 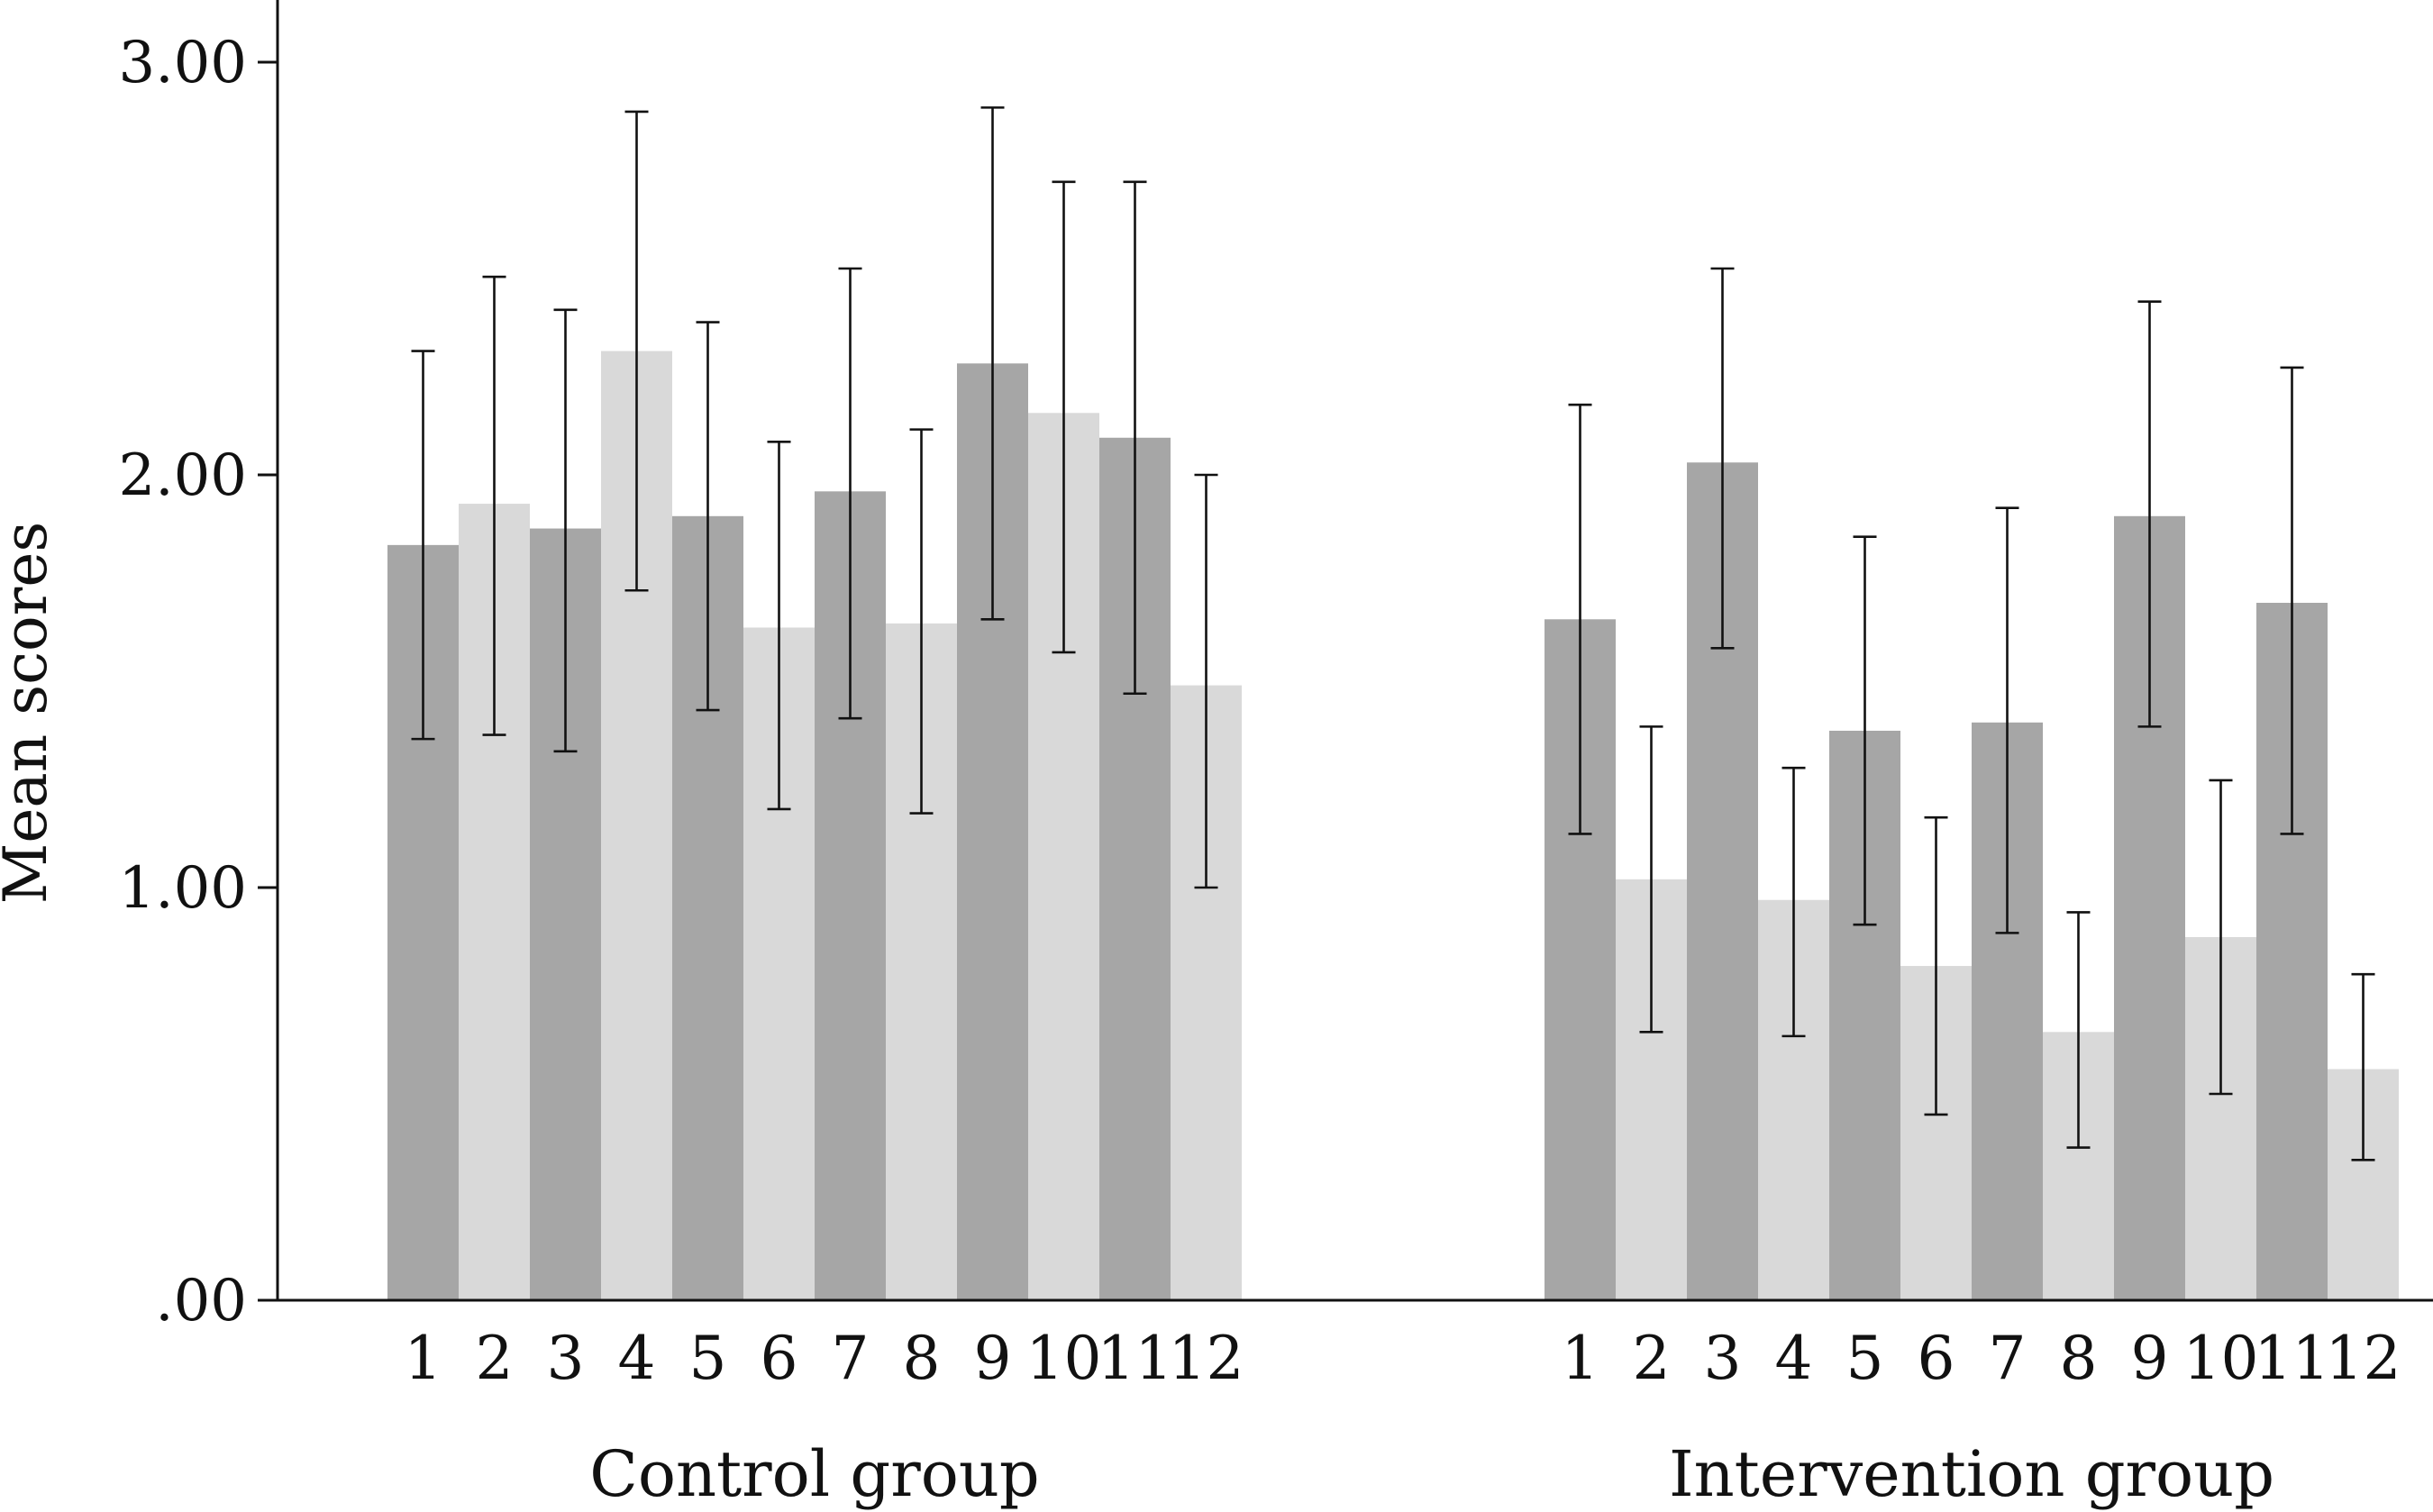 I want to click on y-axis-title: Mean scores, so click(x=30, y=713).